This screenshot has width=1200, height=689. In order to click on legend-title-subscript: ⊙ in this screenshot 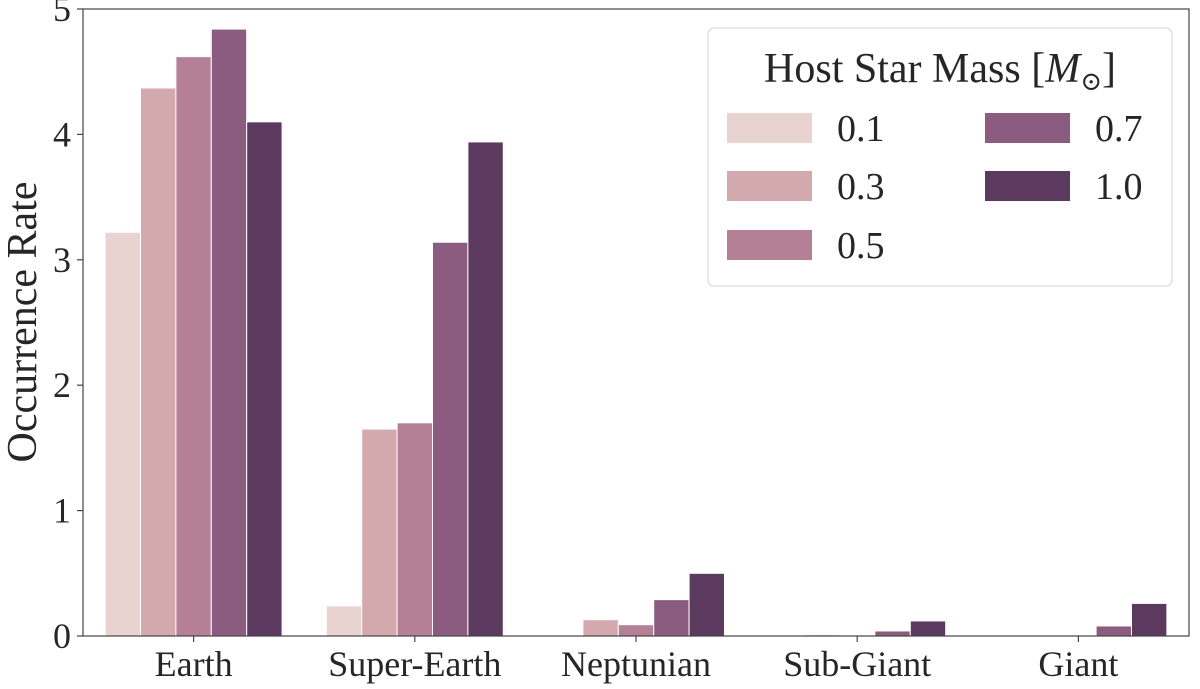, I will do `click(1091, 81)`.